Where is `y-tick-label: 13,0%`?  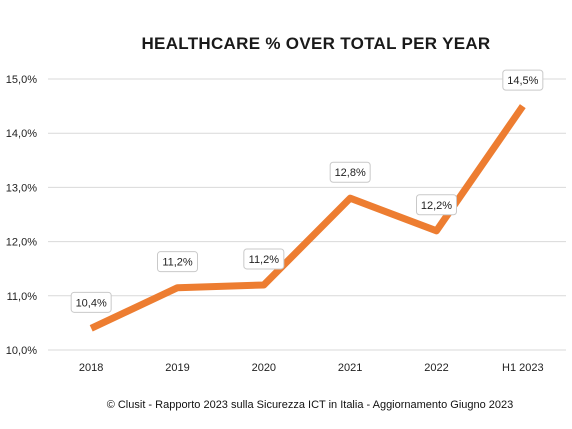
y-tick-label: 13,0% is located at coordinates (21, 188).